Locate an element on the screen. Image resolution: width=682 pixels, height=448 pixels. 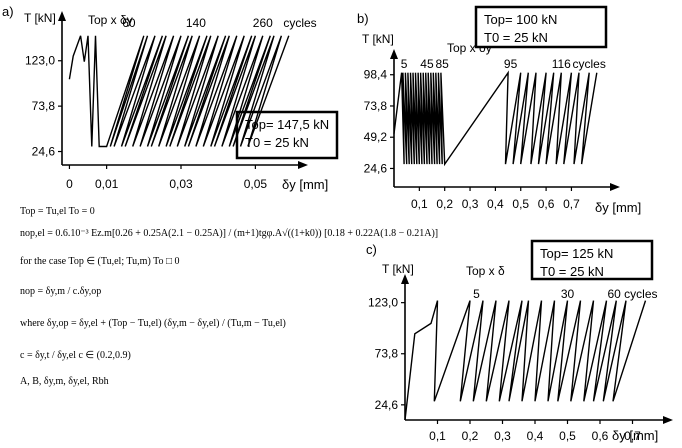
panel-label: a) is located at coordinates (8, 11).